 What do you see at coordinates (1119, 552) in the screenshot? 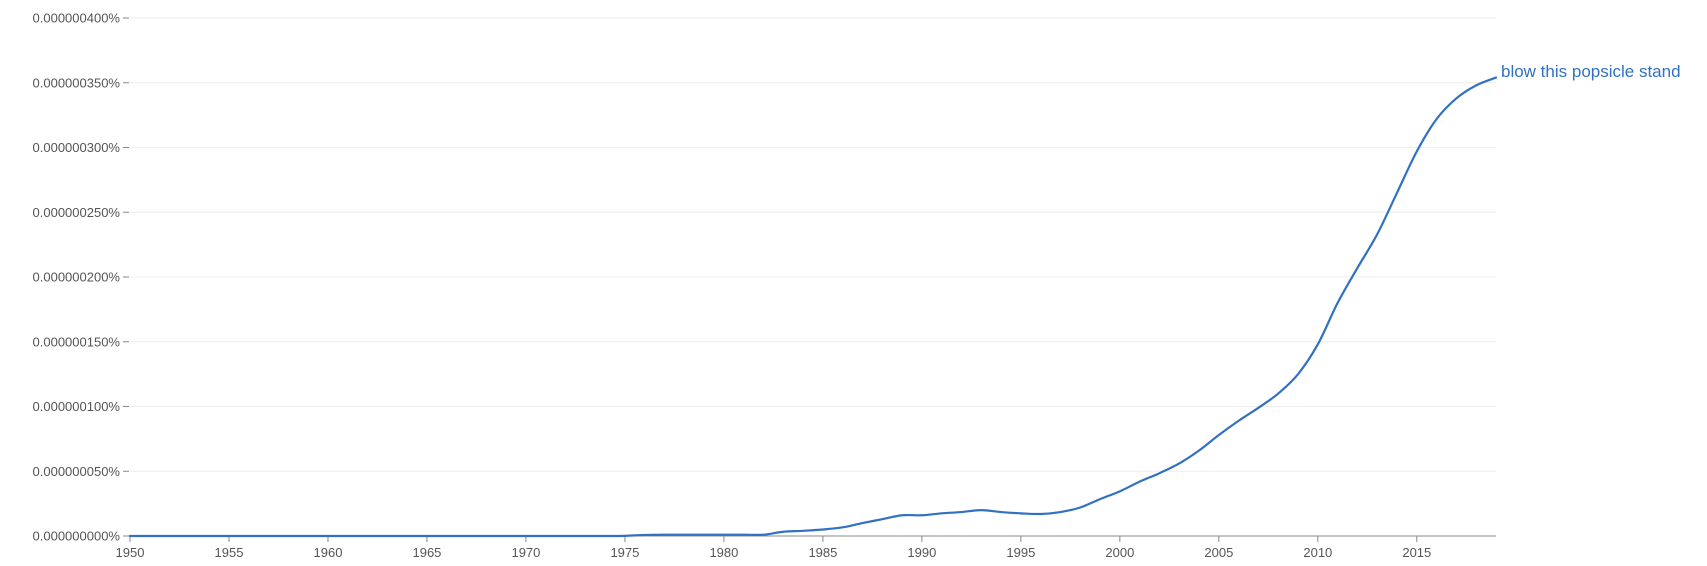
I see `x-tick-label: 2000` at bounding box center [1119, 552].